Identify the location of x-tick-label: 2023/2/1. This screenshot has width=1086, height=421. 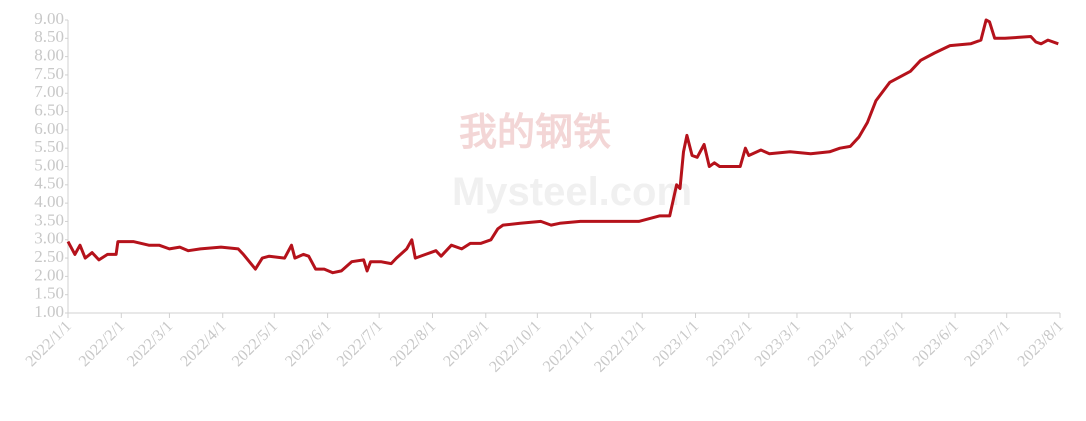
(729, 344).